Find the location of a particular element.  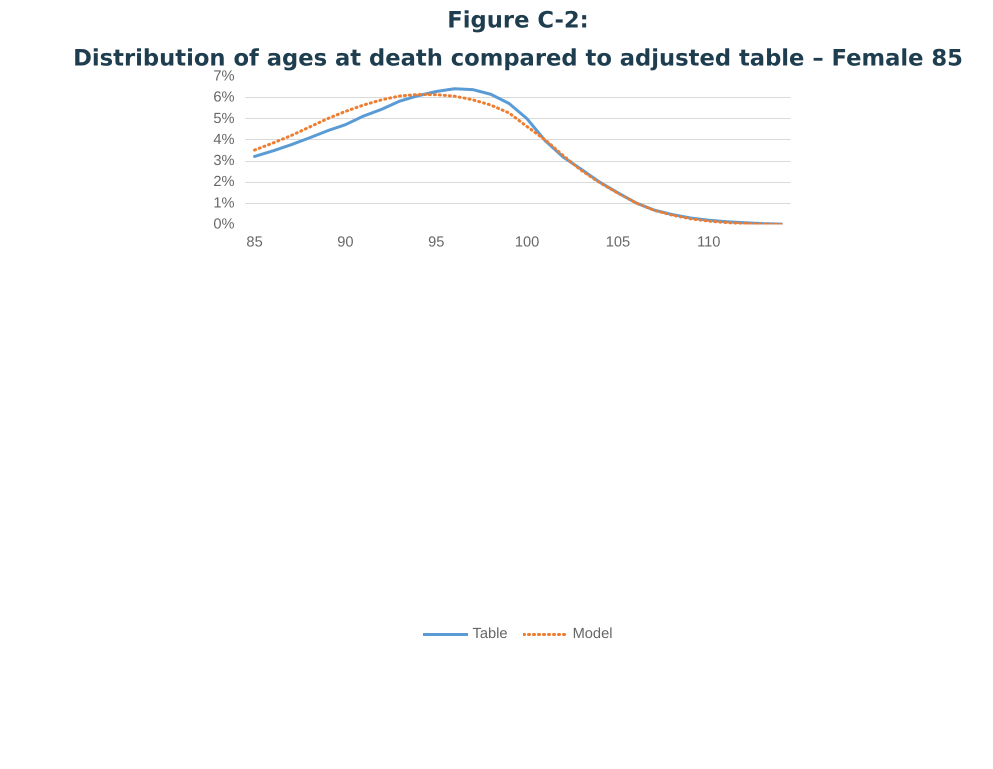

x-tick-label: 110 is located at coordinates (708, 242).